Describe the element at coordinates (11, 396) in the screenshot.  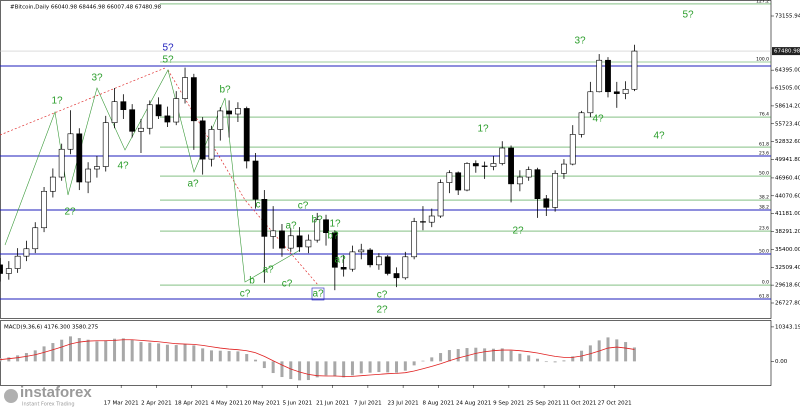
I see `logo-icon` at that location.